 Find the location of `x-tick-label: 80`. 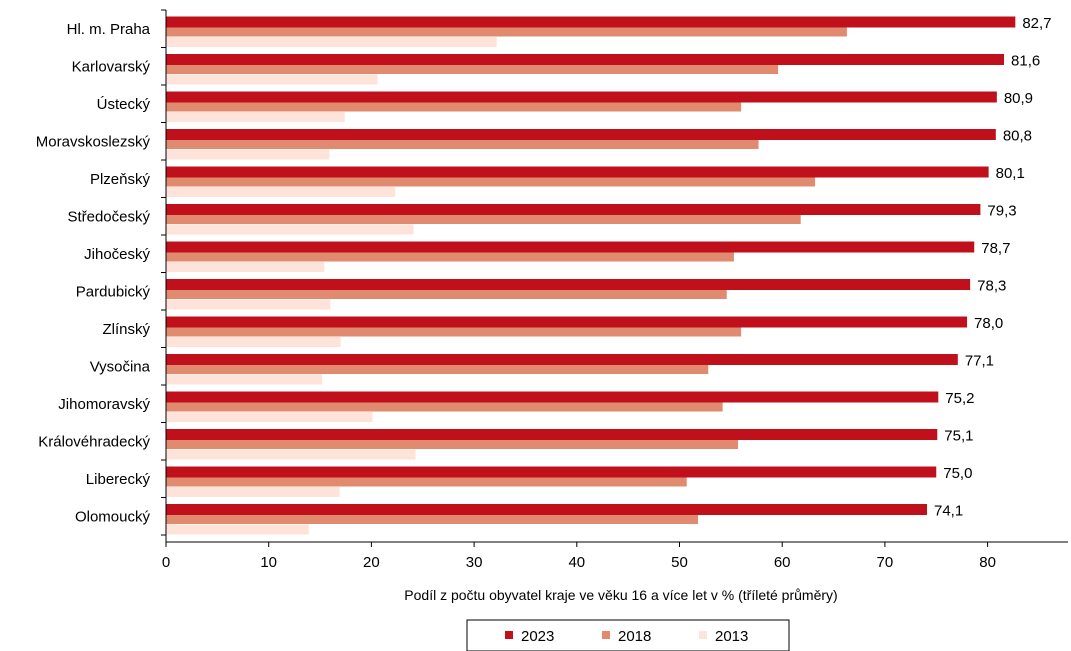

x-tick-label: 80 is located at coordinates (987, 562).